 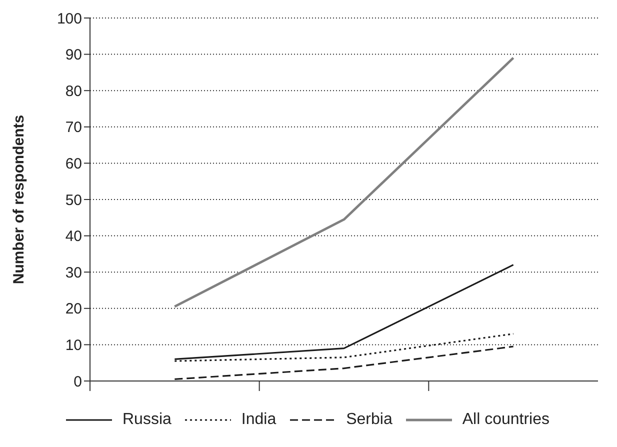 What do you see at coordinates (147, 420) in the screenshot?
I see `legend-label: Russia` at bounding box center [147, 420].